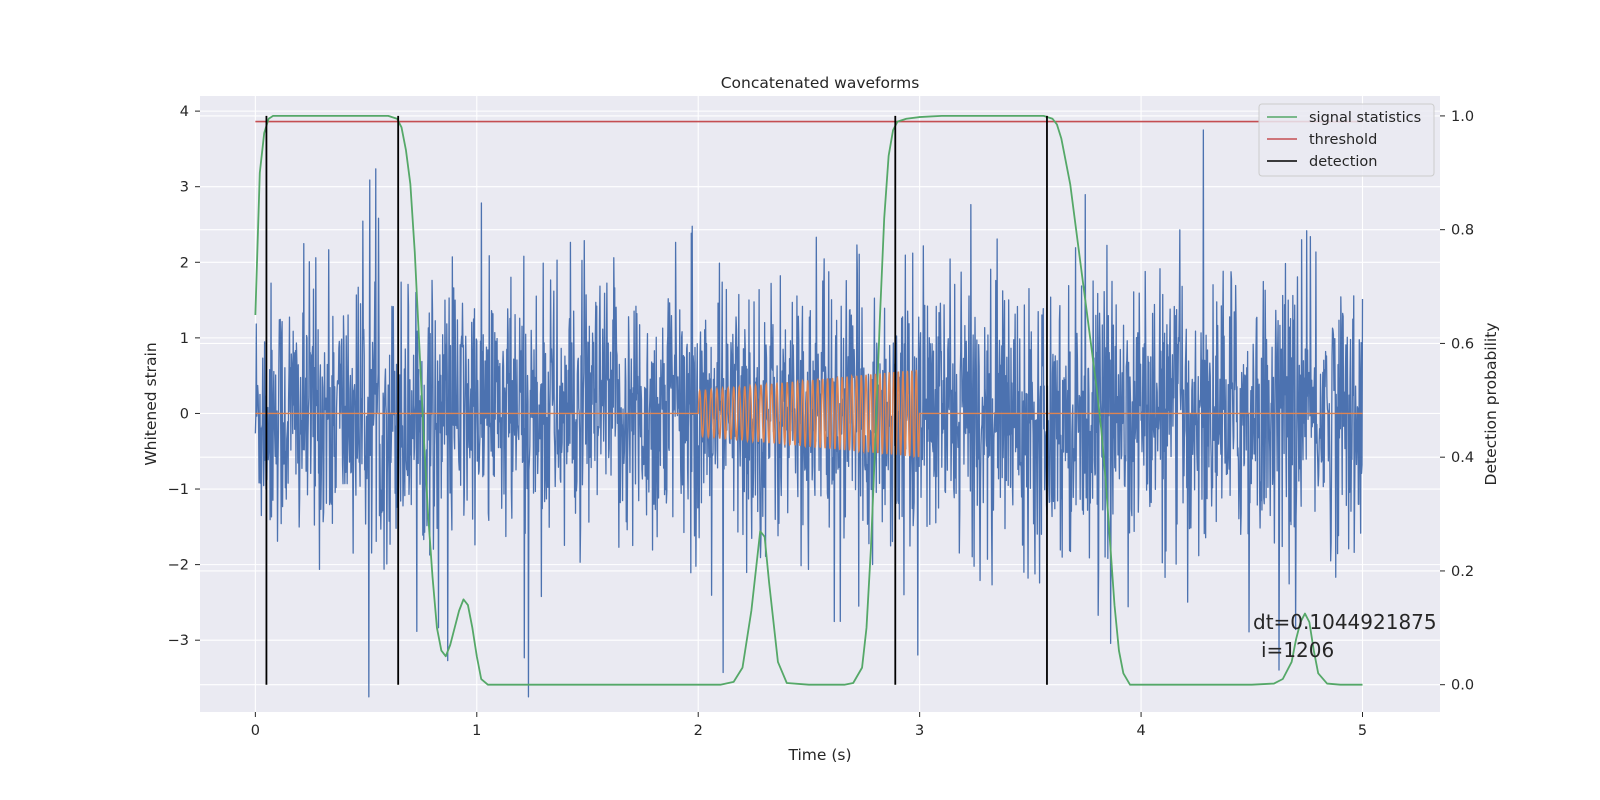 This screenshot has width=1600, height=800. What do you see at coordinates (1462, 686) in the screenshot?
I see `right-y-tick-label: 0.0` at bounding box center [1462, 686].